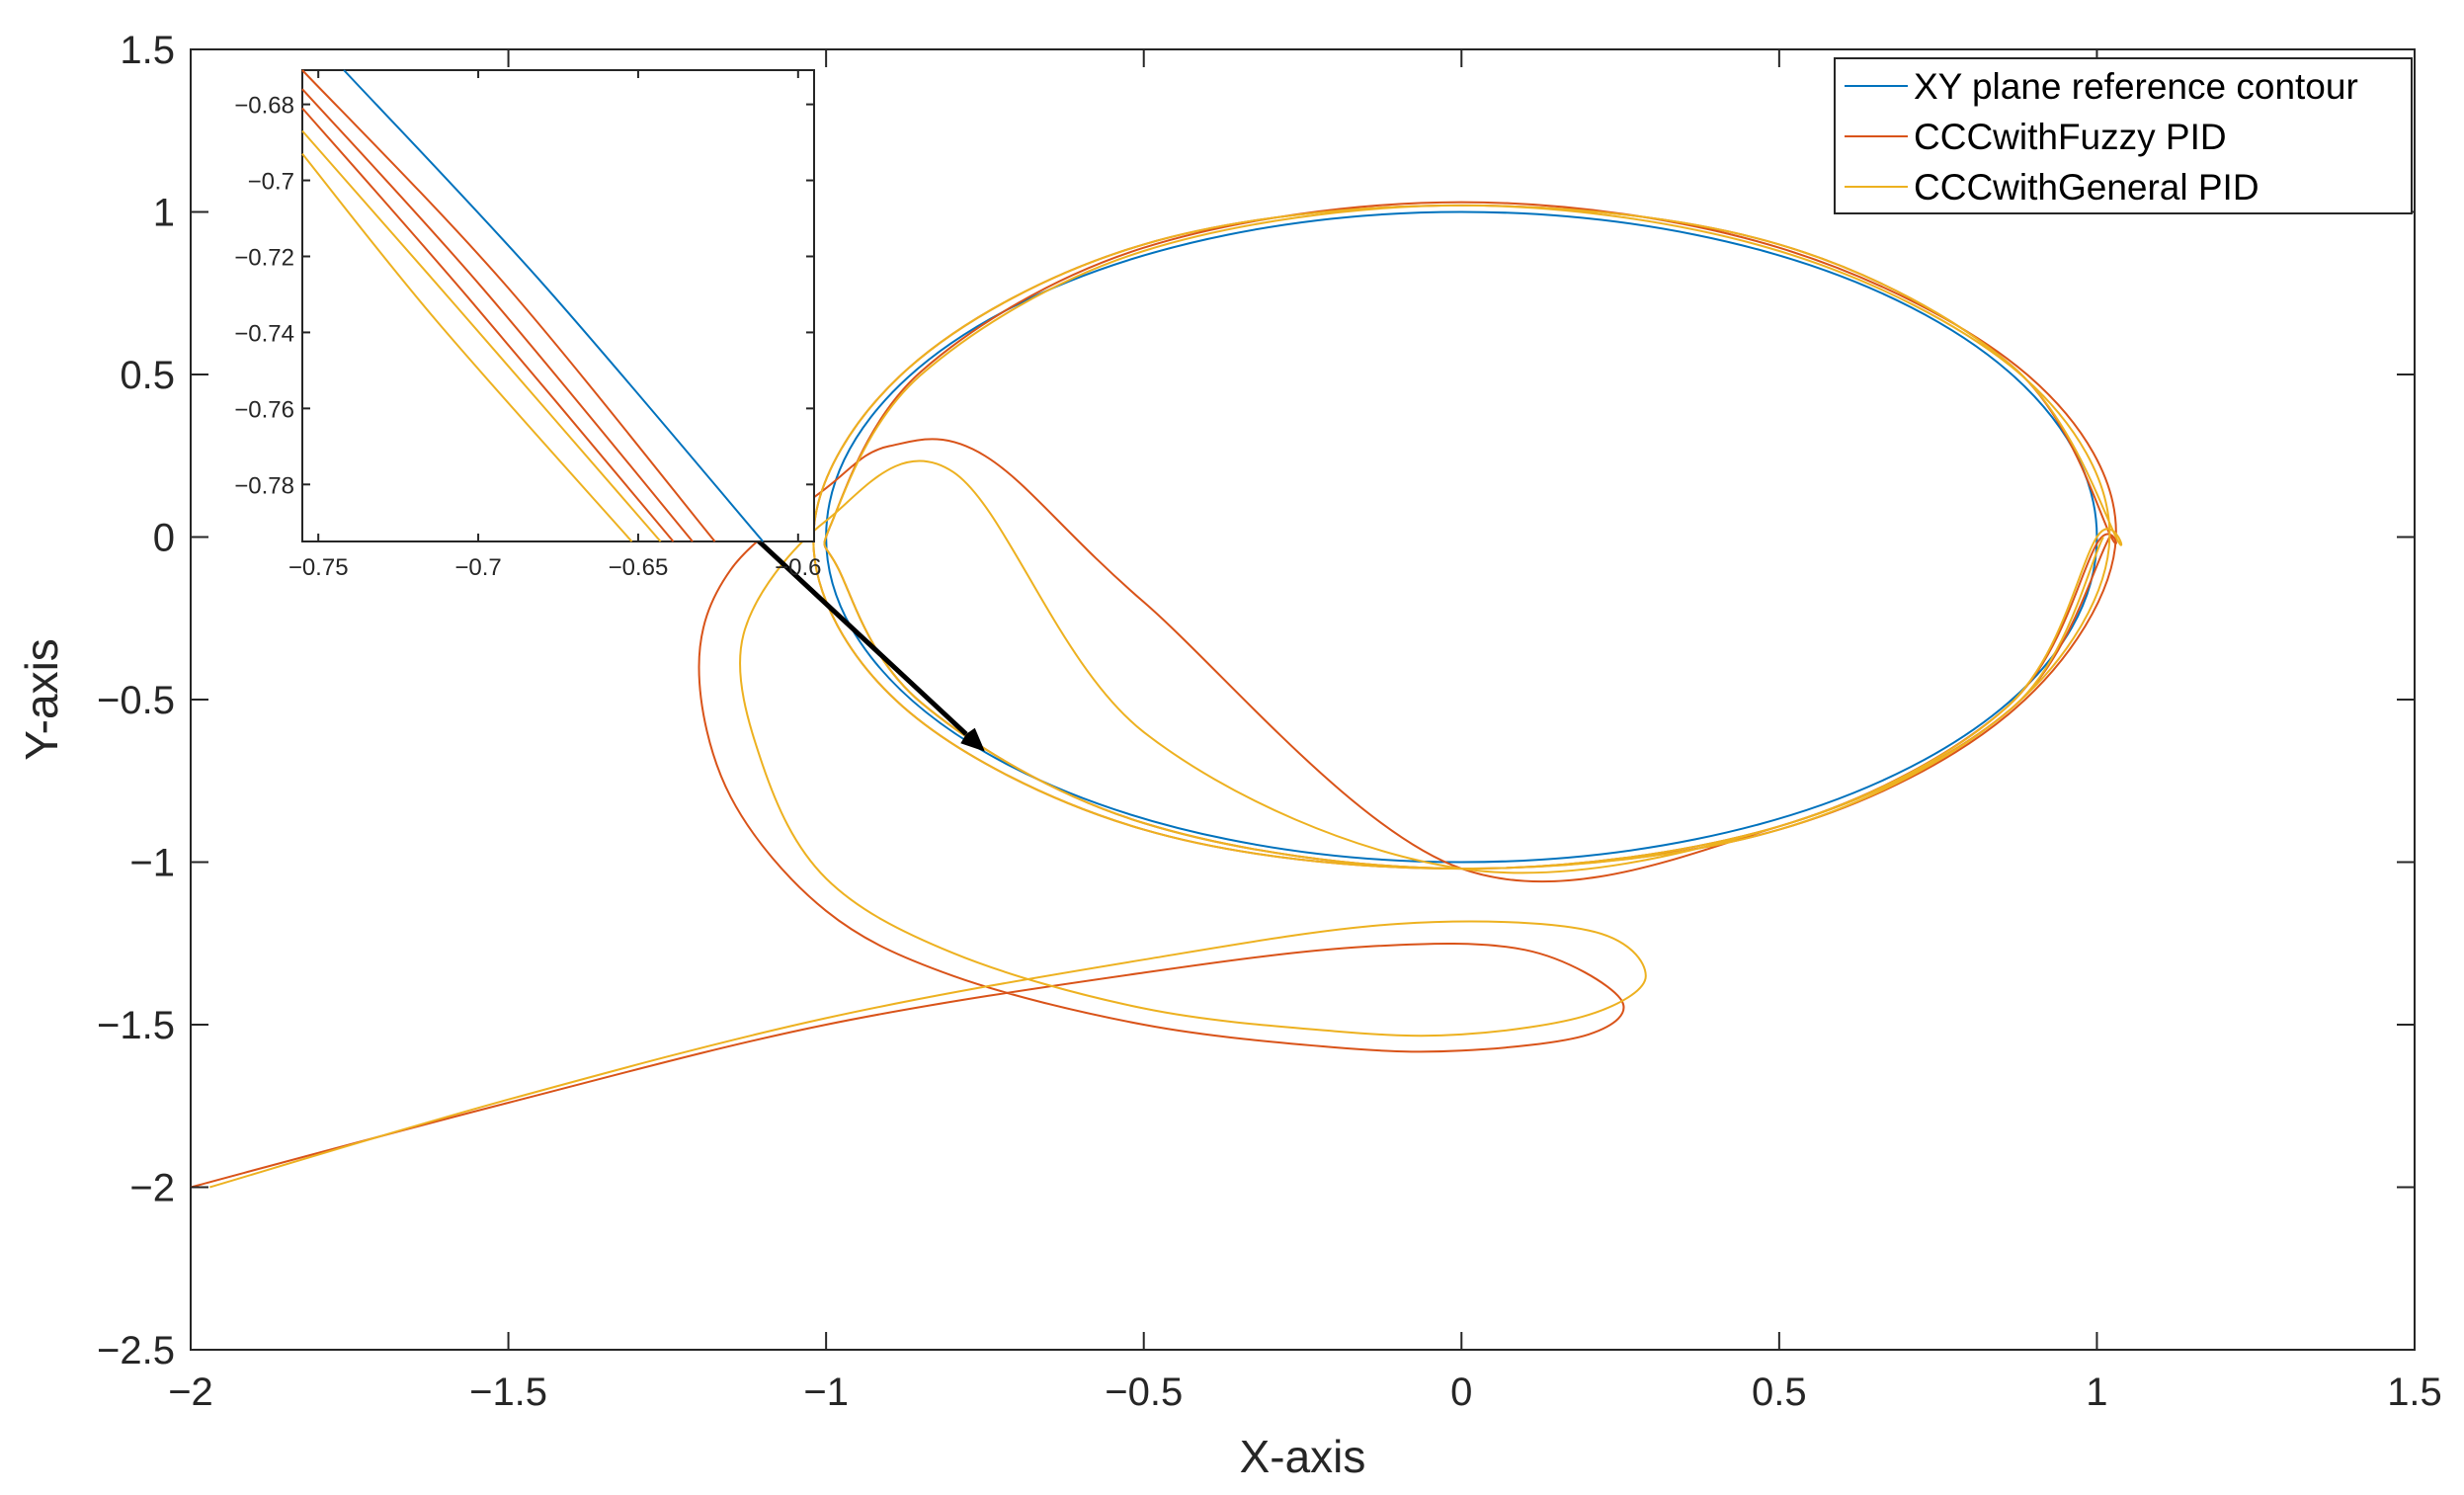 The image size is (2464, 1495). What do you see at coordinates (164, 213) in the screenshot?
I see `y-tick-label: 1` at bounding box center [164, 213].